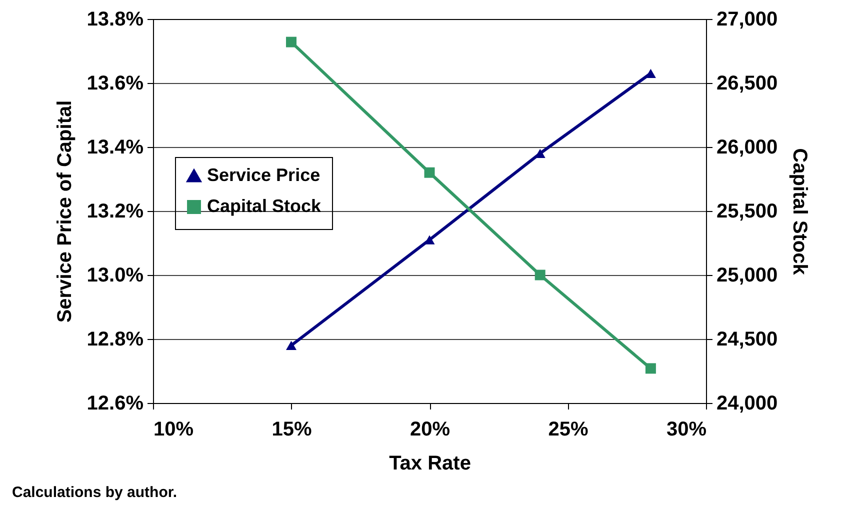  Describe the element at coordinates (115, 339) in the screenshot. I see `y-tick-label: 12.8%` at that location.